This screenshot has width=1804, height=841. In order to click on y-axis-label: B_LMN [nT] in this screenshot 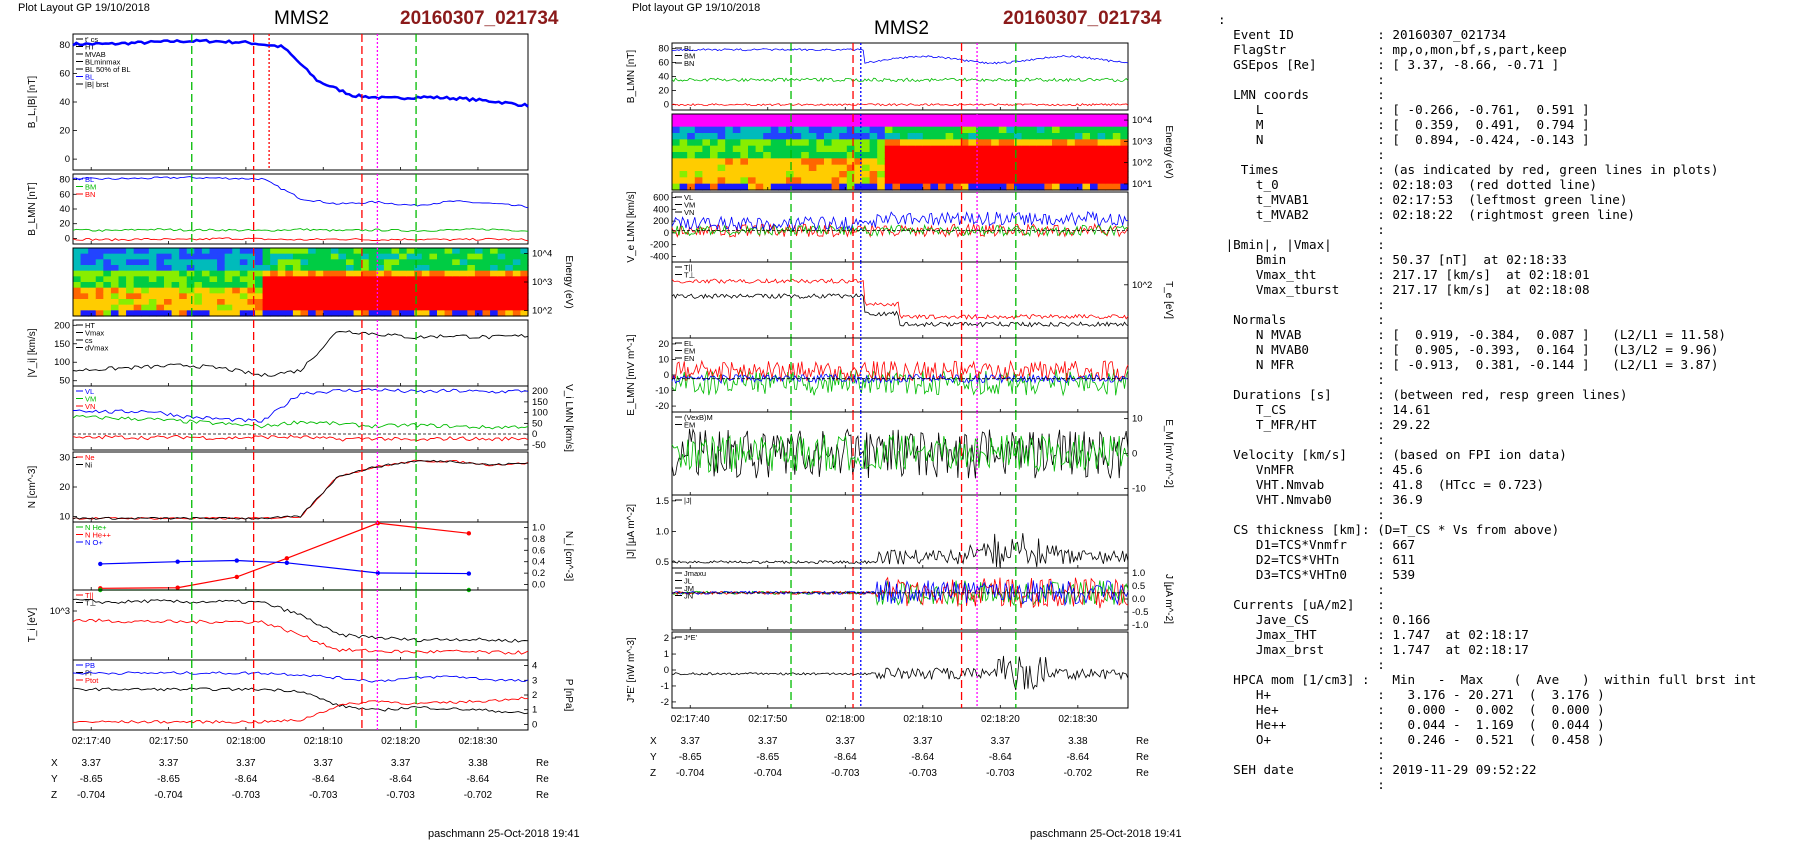, I will do `click(32, 209)`.